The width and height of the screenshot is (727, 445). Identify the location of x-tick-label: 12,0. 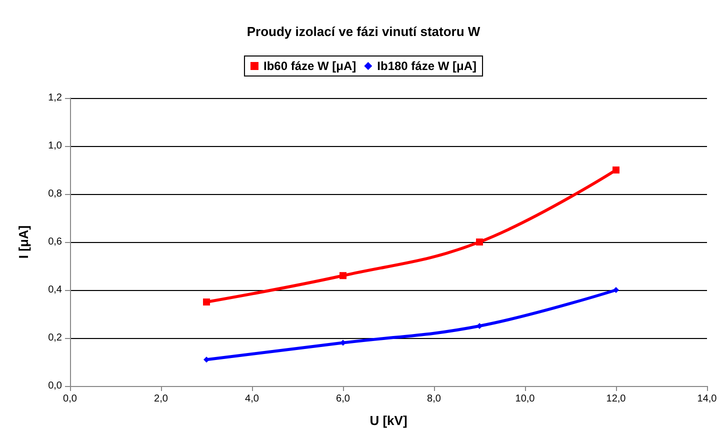
(616, 399).